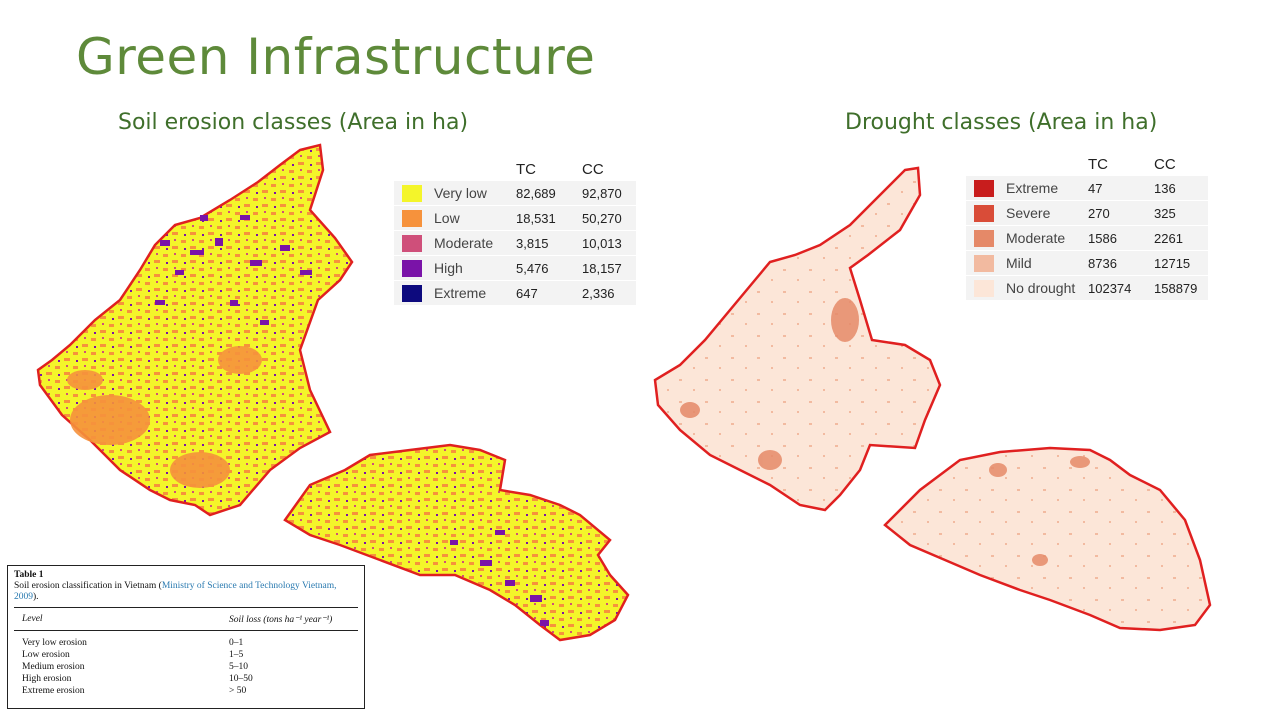 The height and width of the screenshot is (720, 1280). What do you see at coordinates (236, 655) in the screenshot?
I see `row-loss: 1–5` at bounding box center [236, 655].